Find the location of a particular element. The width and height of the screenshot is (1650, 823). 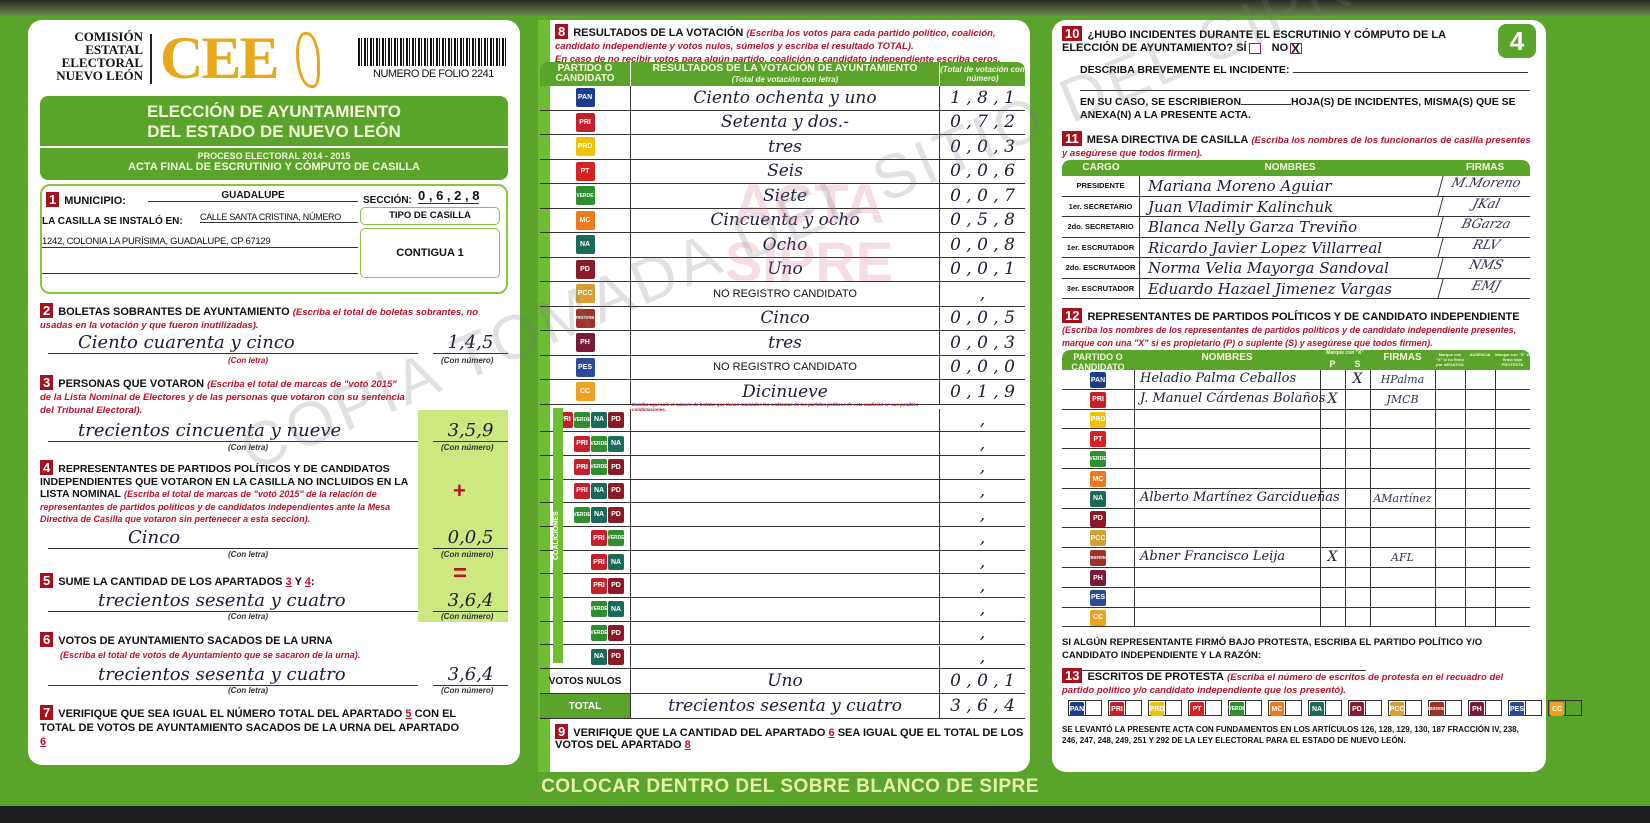

escrito-box-na: NA is located at coordinates (1325, 708).